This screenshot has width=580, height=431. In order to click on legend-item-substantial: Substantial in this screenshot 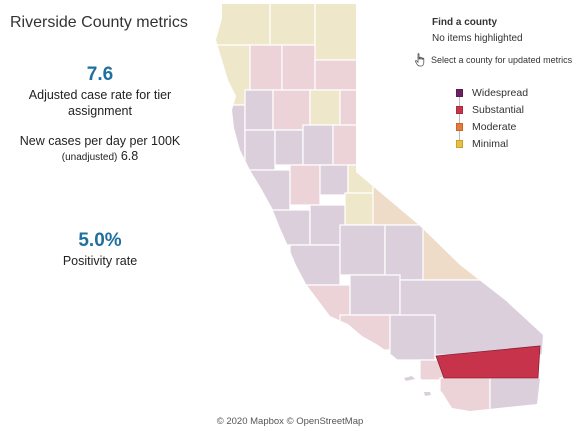, I will do `click(491, 109)`.